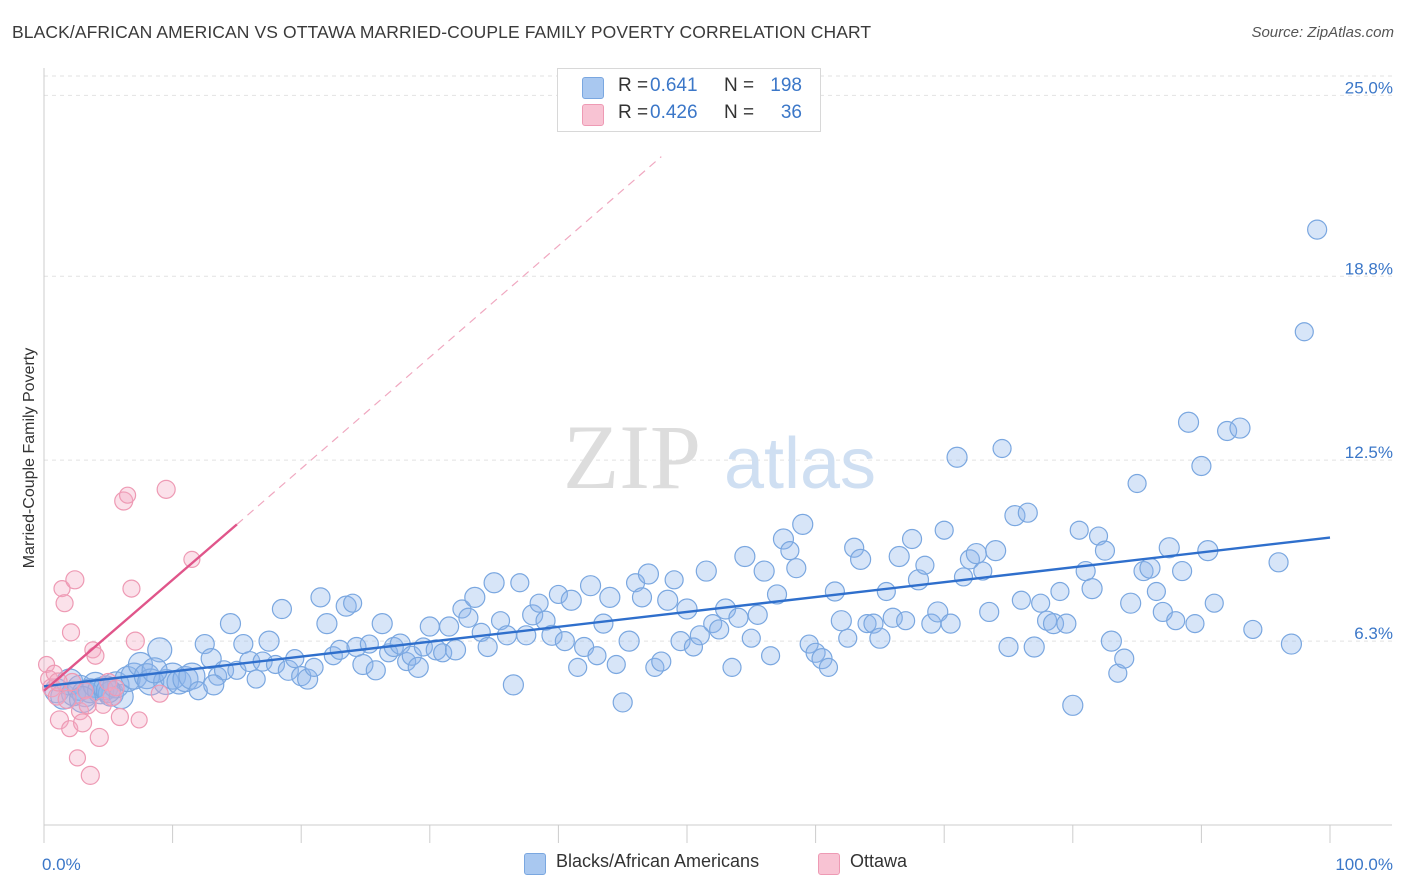 This screenshot has height=892, width=1406. What do you see at coordinates (829, 864) in the screenshot?
I see `bottom-legend-swatch-pink` at bounding box center [829, 864].